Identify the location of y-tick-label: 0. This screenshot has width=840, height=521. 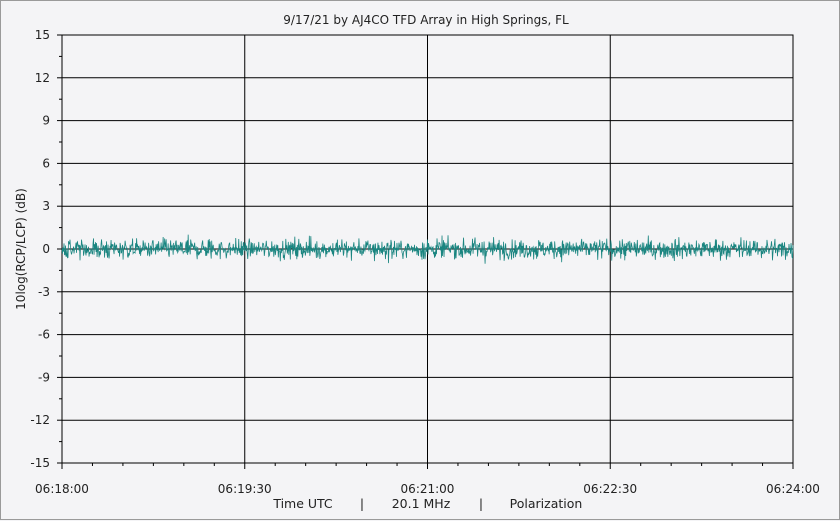
(46, 249).